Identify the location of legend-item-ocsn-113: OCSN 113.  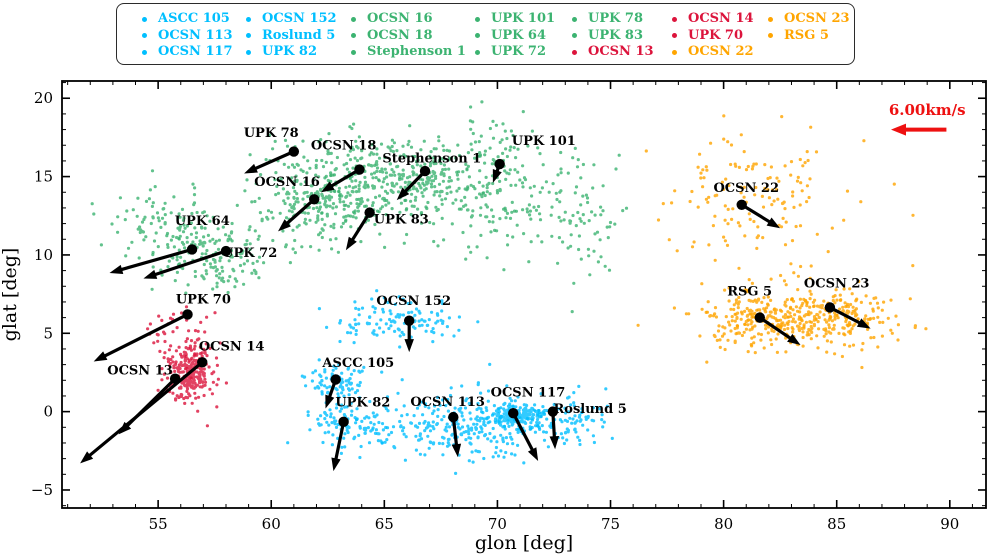
(195, 35).